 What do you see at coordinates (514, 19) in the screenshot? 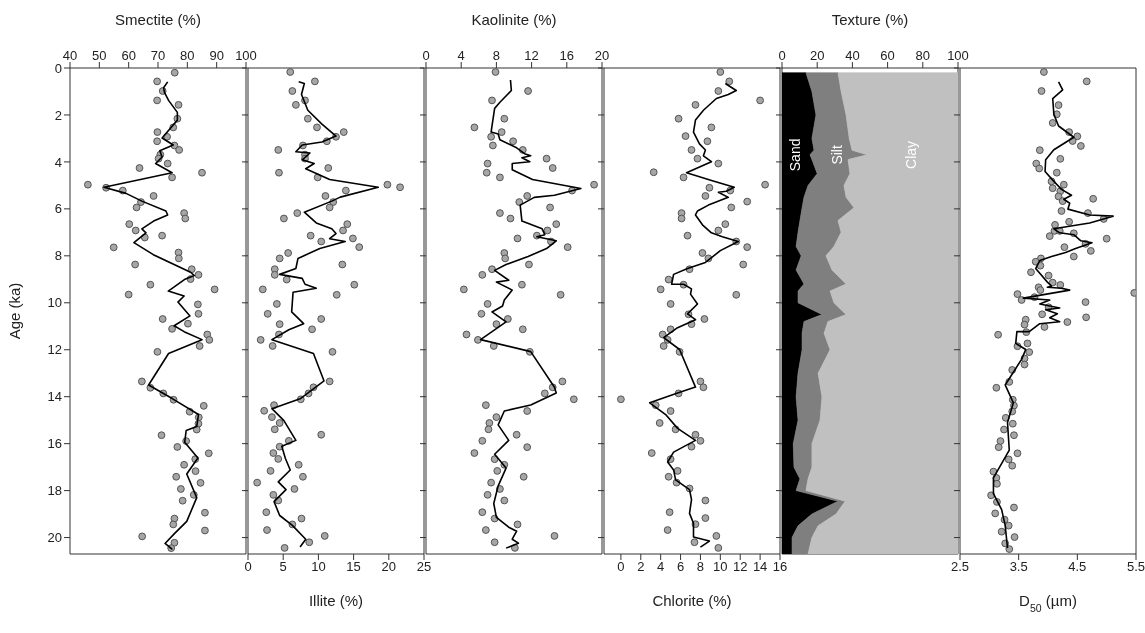
I see `x-axis-title: Kaolinite (%)` at bounding box center [514, 19].